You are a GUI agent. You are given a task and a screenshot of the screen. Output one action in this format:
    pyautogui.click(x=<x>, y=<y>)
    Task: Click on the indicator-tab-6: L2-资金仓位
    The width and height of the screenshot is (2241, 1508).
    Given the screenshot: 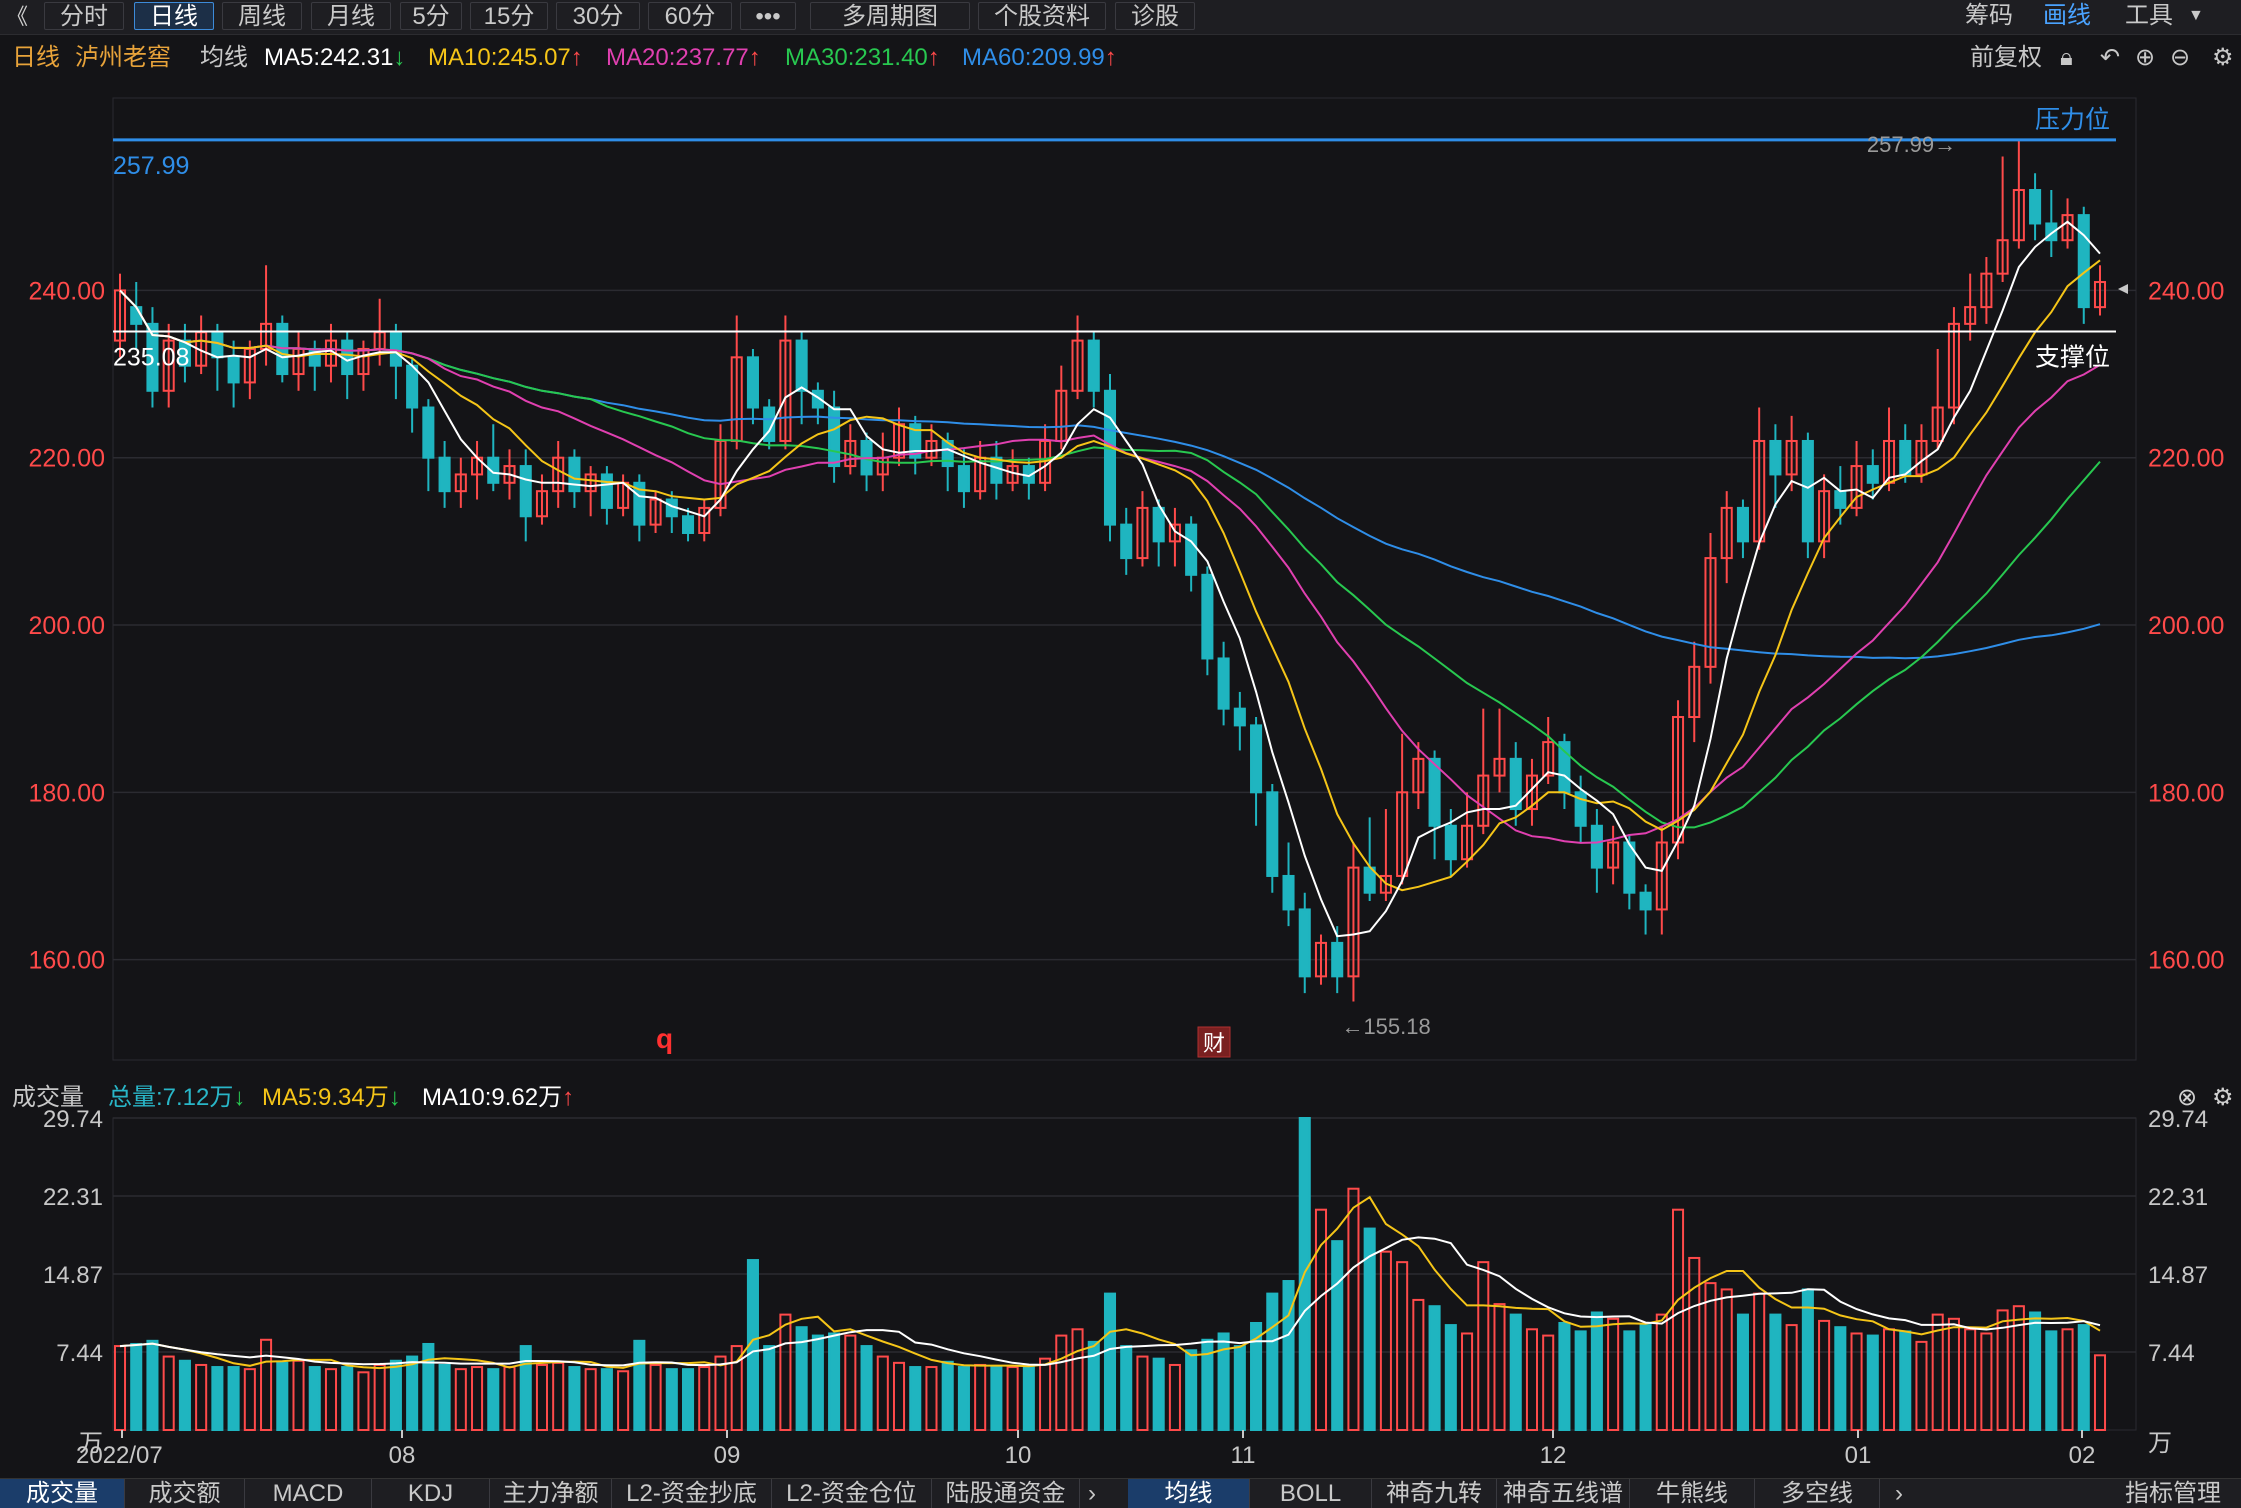 What is the action you would take?
    pyautogui.click(x=852, y=1493)
    